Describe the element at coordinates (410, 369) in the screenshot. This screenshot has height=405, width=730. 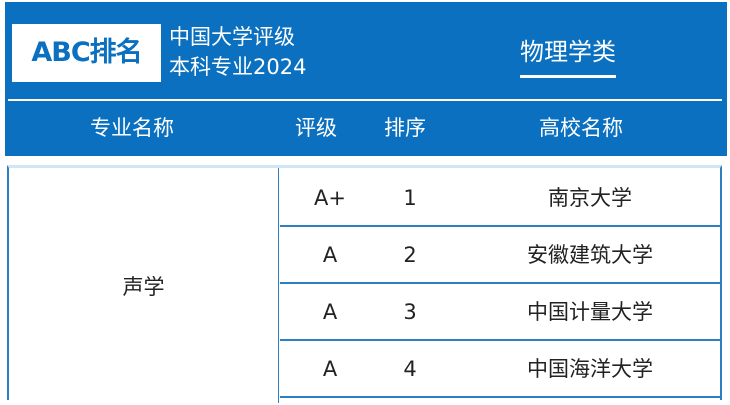
I see `rank-cell: 4` at that location.